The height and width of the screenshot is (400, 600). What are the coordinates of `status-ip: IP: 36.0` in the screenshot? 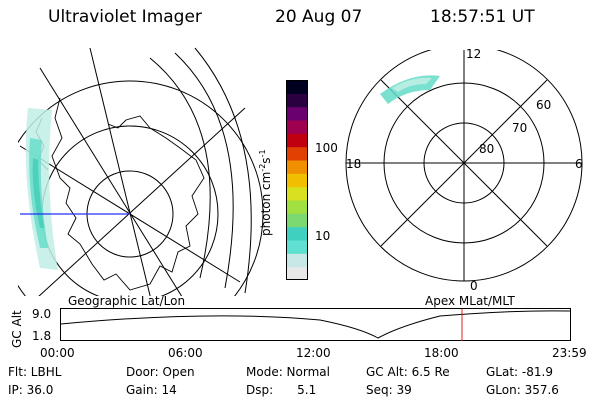 It's located at (31, 390).